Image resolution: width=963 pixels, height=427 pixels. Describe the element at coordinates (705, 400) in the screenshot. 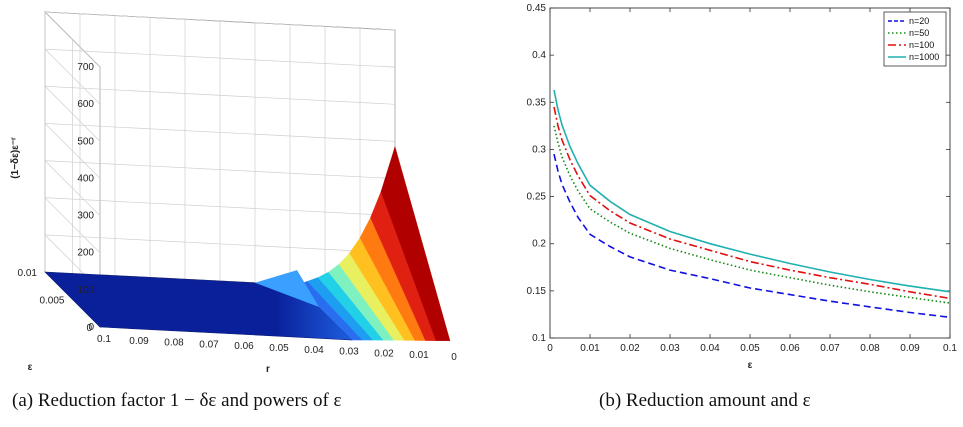

I see `caption-b: (b) Reduction amount and ε` at that location.